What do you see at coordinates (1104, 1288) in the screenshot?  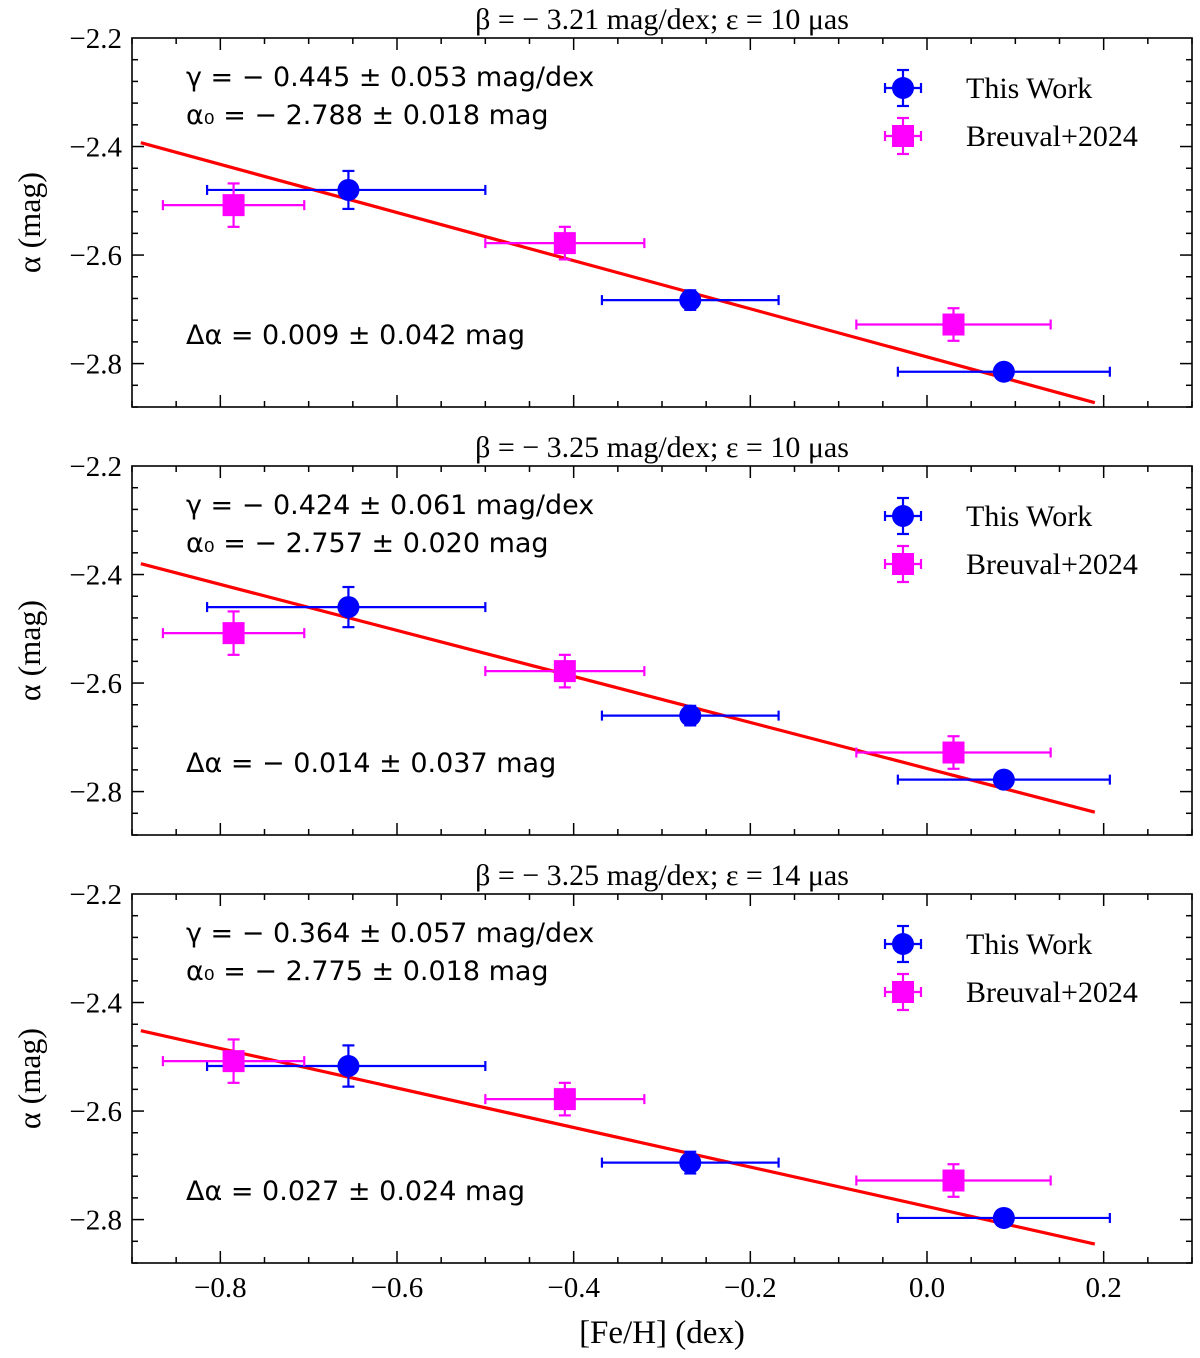 I see `x-tick-label: 0.2` at bounding box center [1104, 1288].